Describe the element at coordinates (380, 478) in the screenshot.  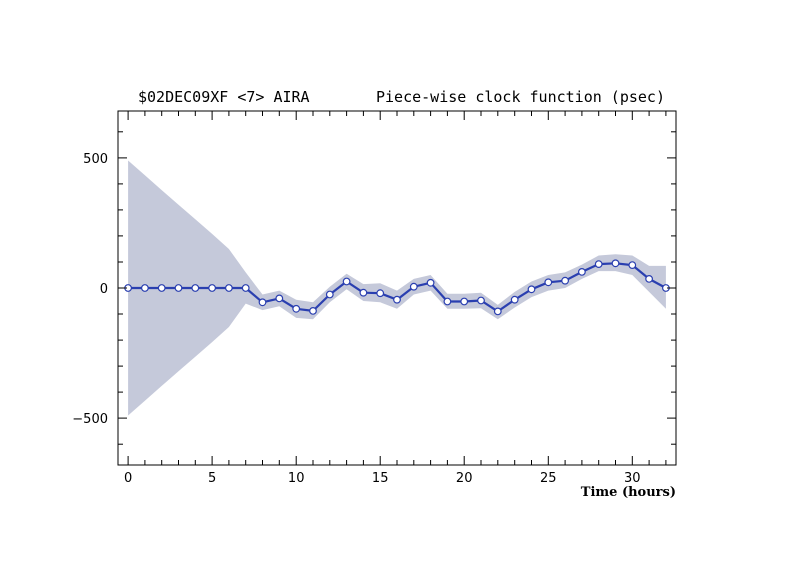
I see `x-tick-label: 15` at that location.